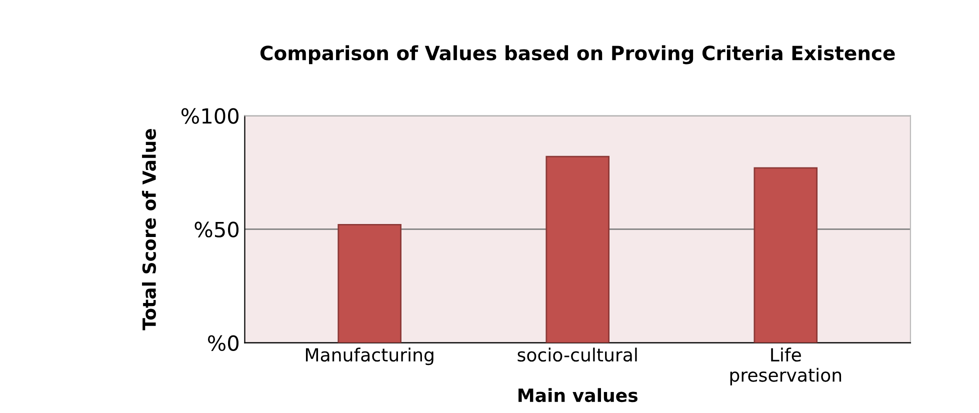 The height and width of the screenshot is (413, 979). What do you see at coordinates (578, 395) in the screenshot?
I see `x-axis-title: Main values` at bounding box center [578, 395].